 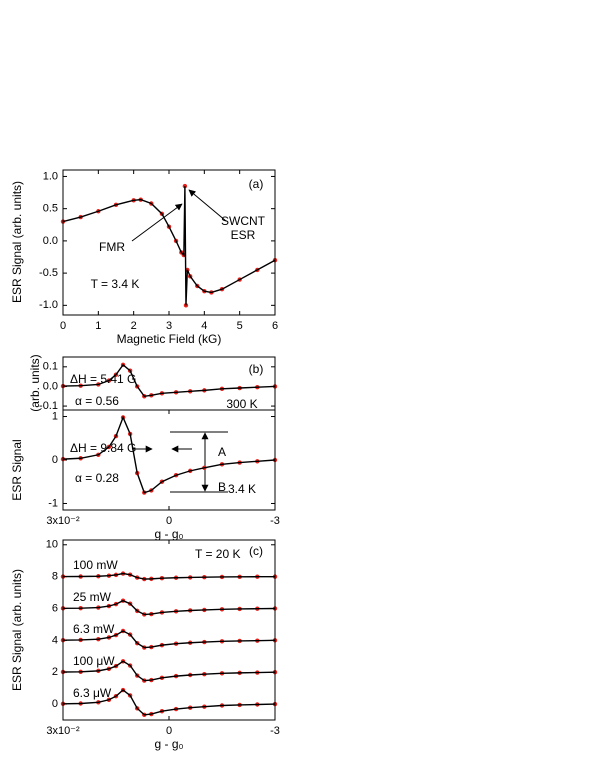 I want to click on y-tick-label: 1.0, so click(x=50, y=176).